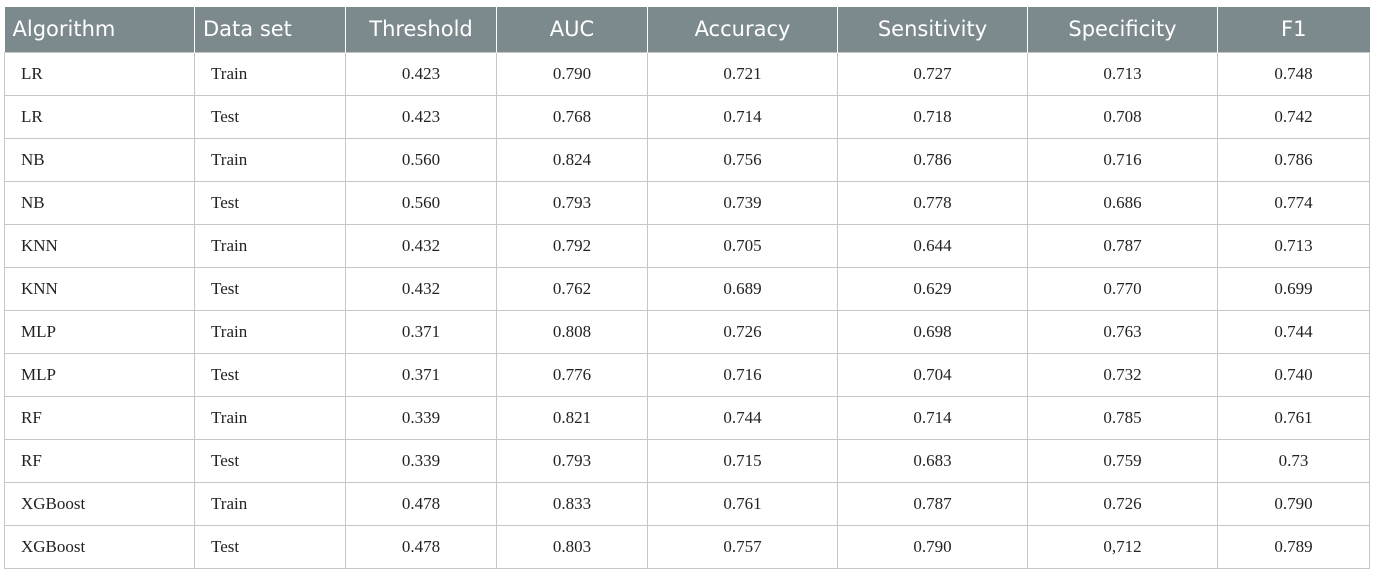 The width and height of the screenshot is (1375, 572). I want to click on table-row: RF Test 0.339 0.793 0.715 0.683 0.759 0.73, so click(687, 460).